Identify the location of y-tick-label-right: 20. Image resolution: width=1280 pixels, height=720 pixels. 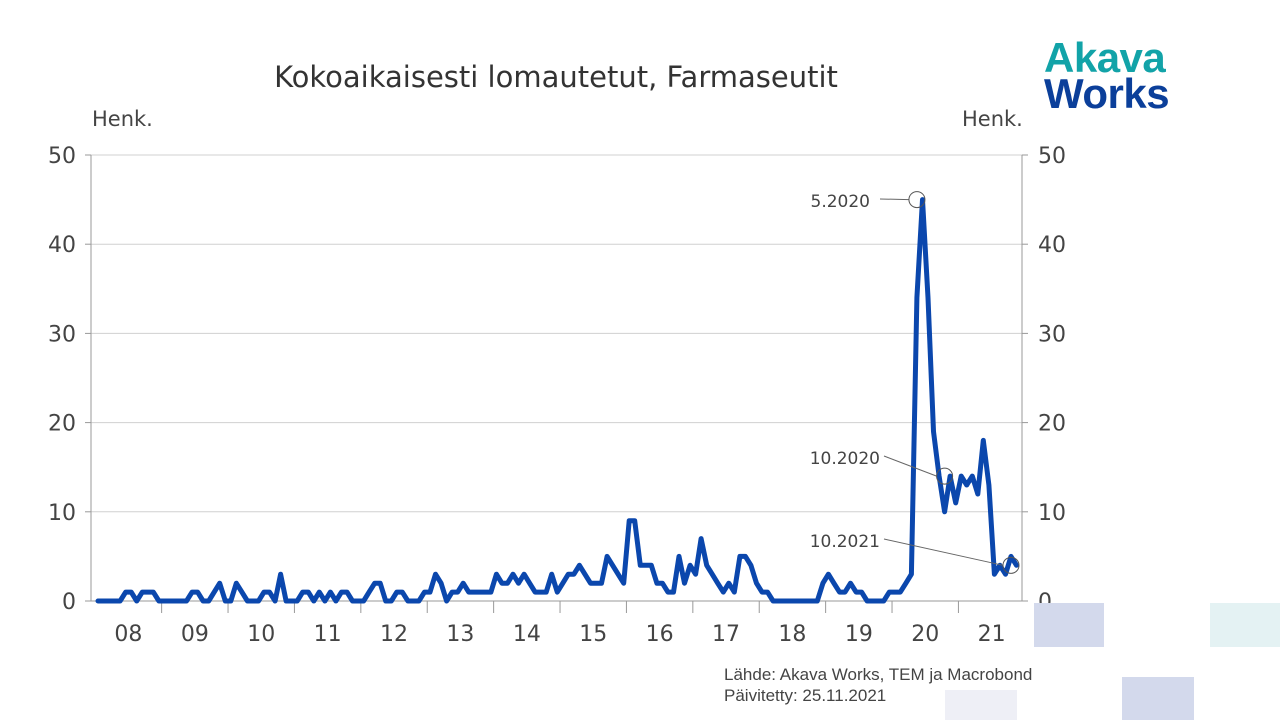
(1052, 424).